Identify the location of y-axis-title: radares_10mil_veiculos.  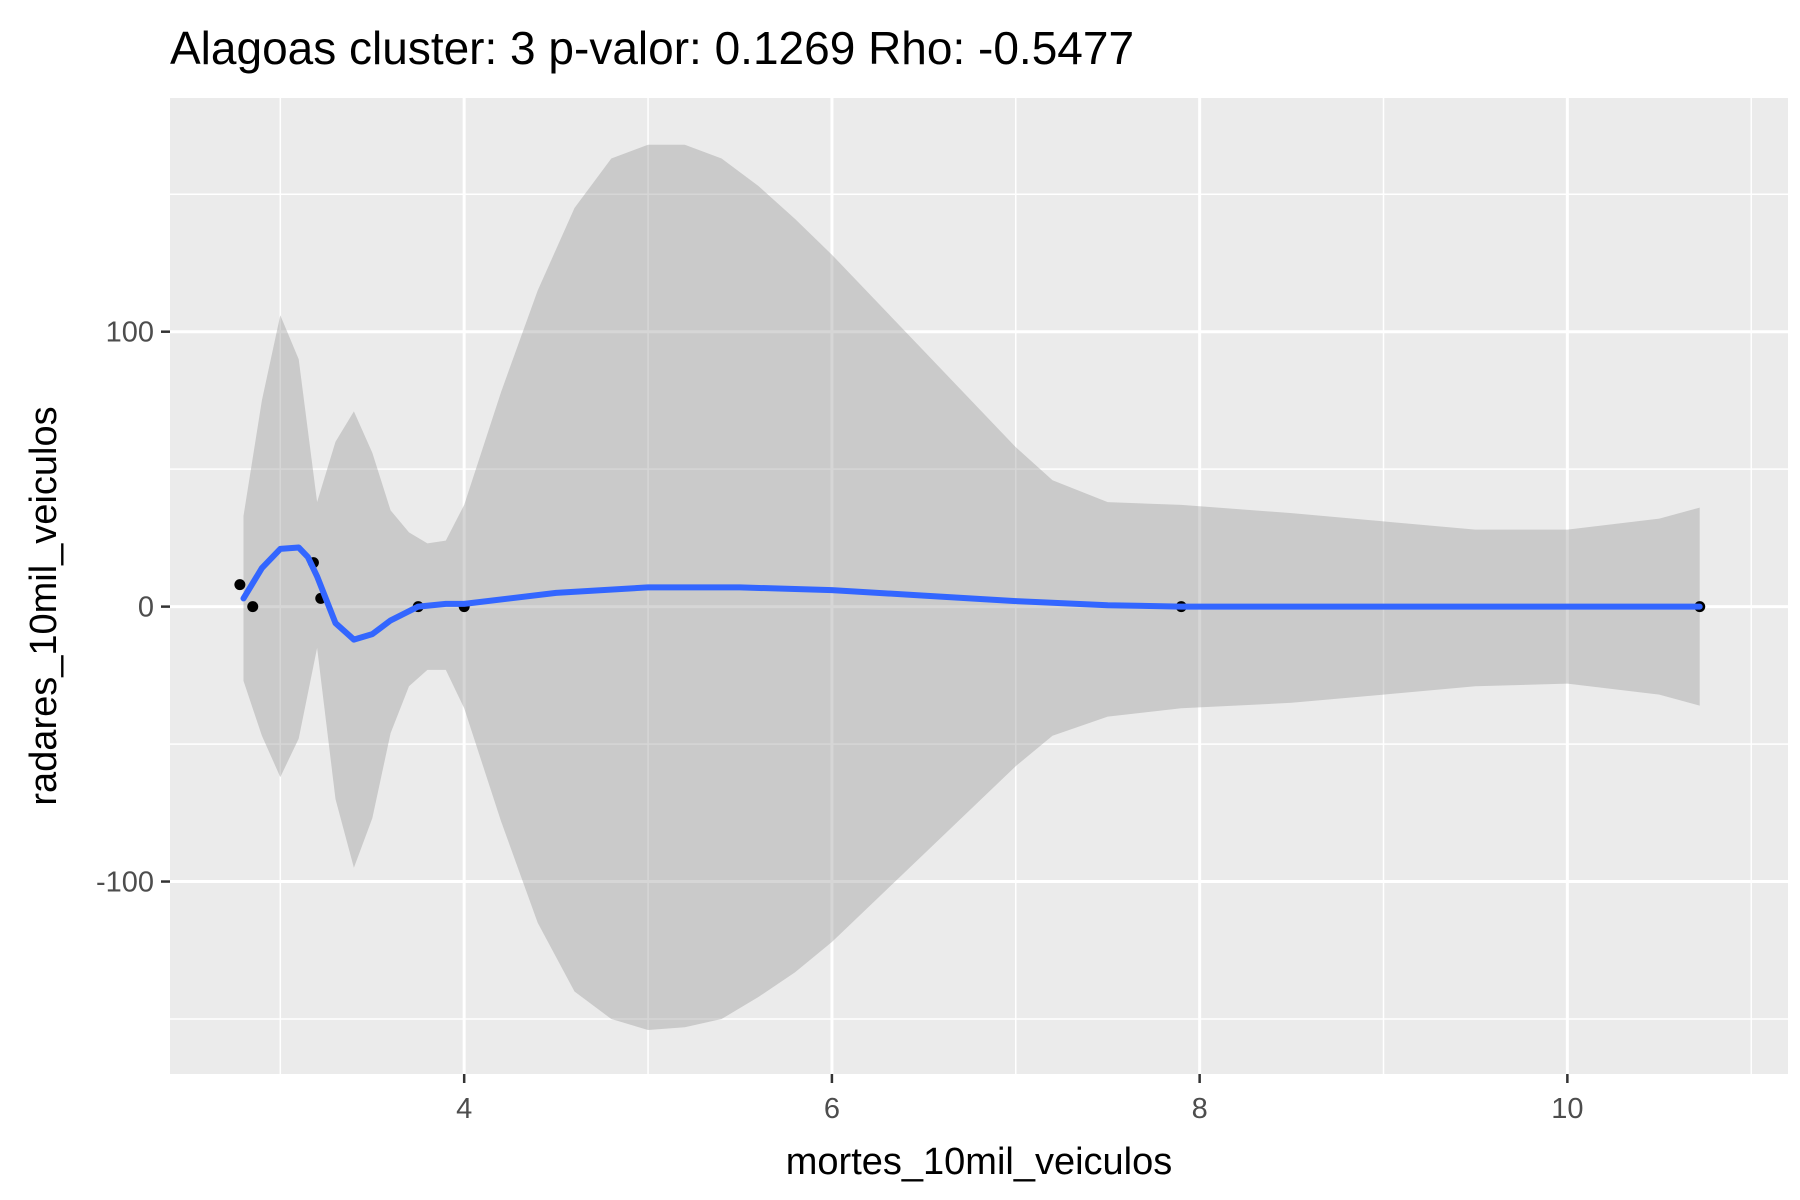
(44, 605).